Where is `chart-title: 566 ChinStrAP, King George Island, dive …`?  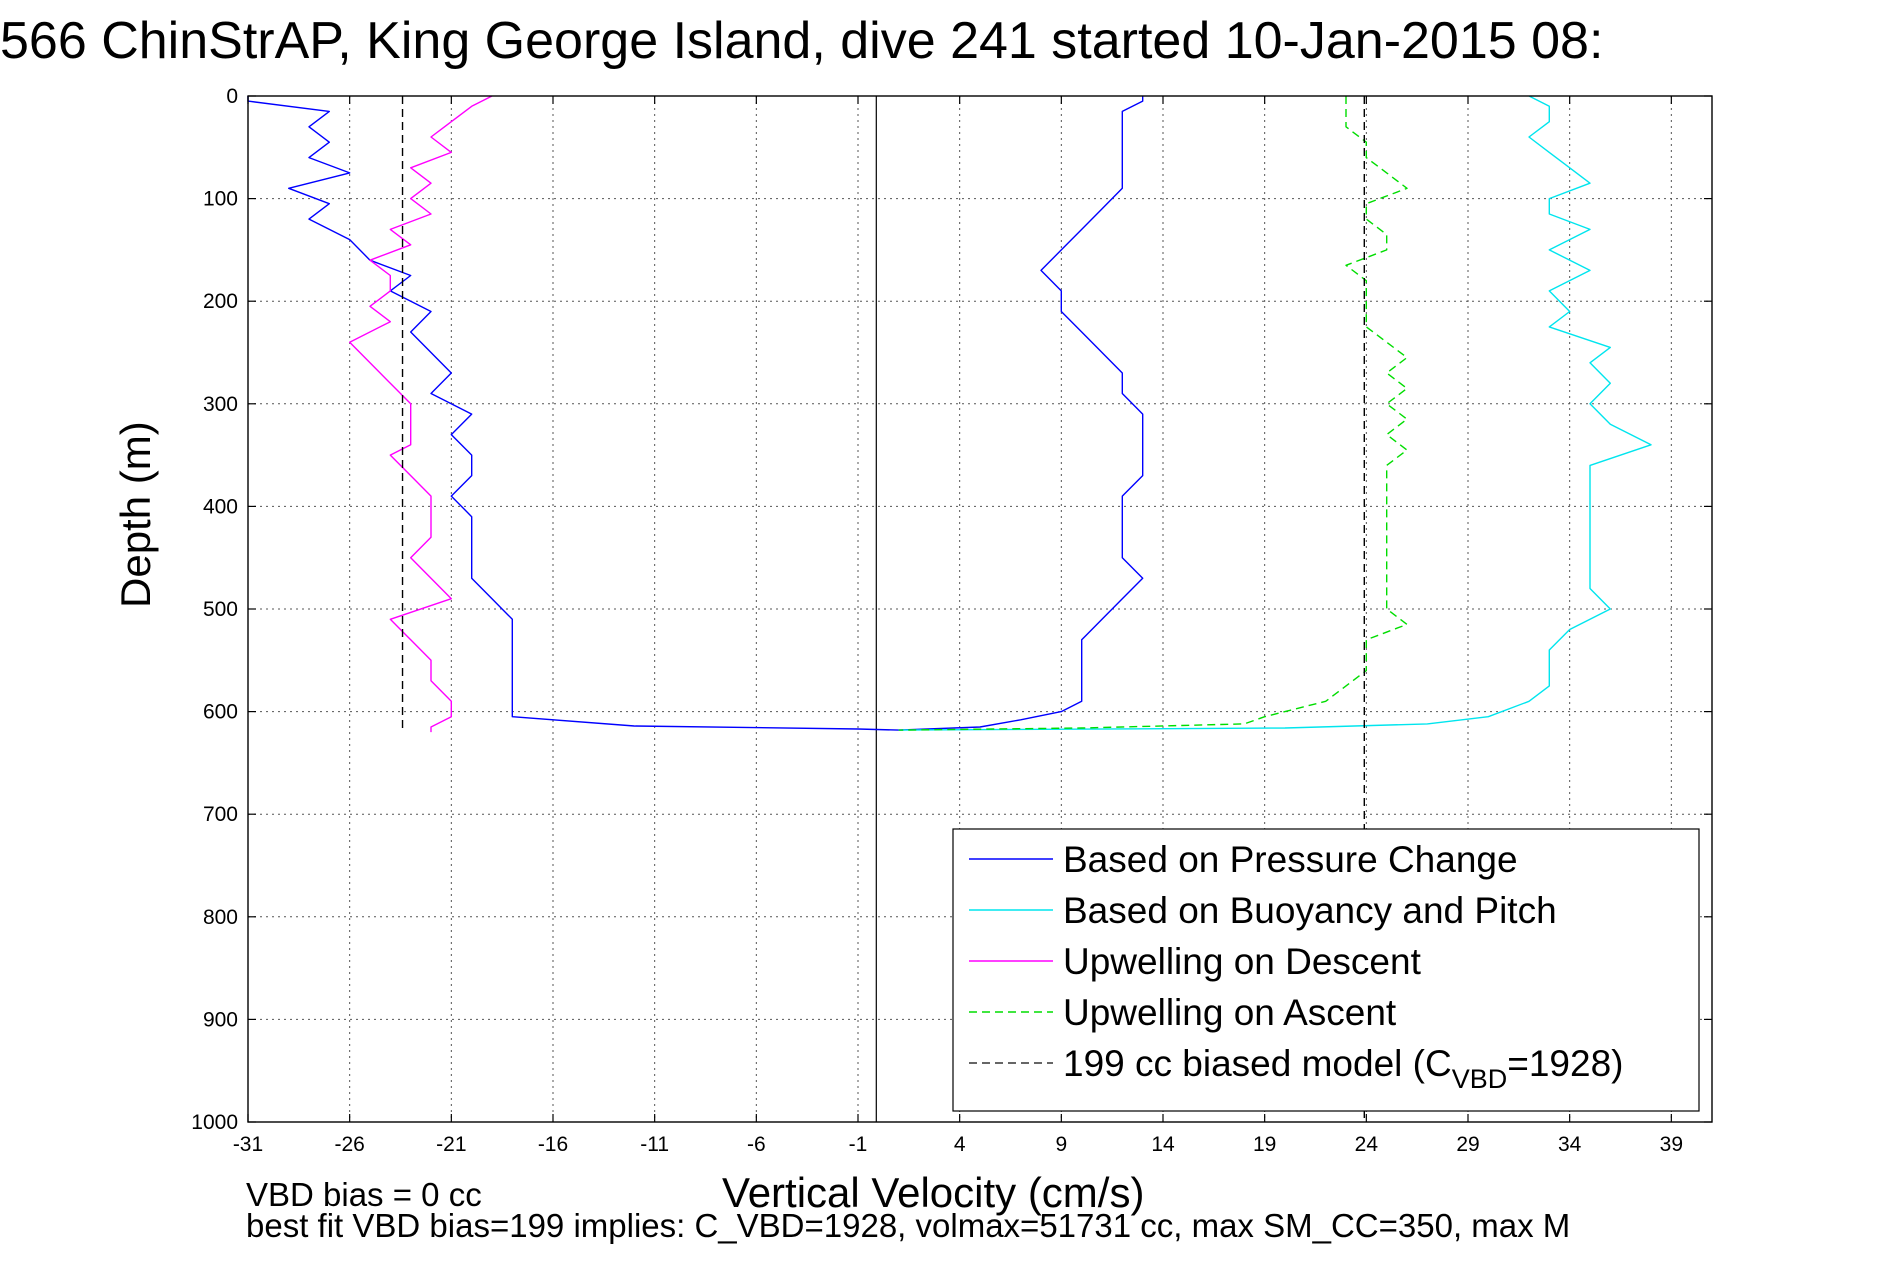
chart-title: 566 ChinStrAP, King George Island, dive … is located at coordinates (801, 41).